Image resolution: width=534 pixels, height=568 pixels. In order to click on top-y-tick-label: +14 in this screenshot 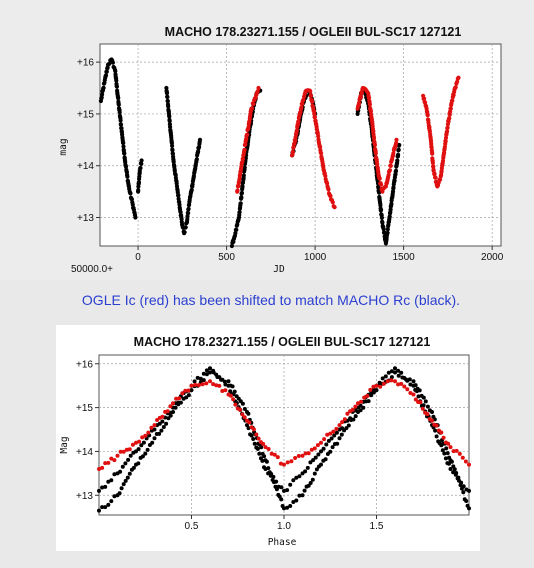, I will do `click(85, 166)`.